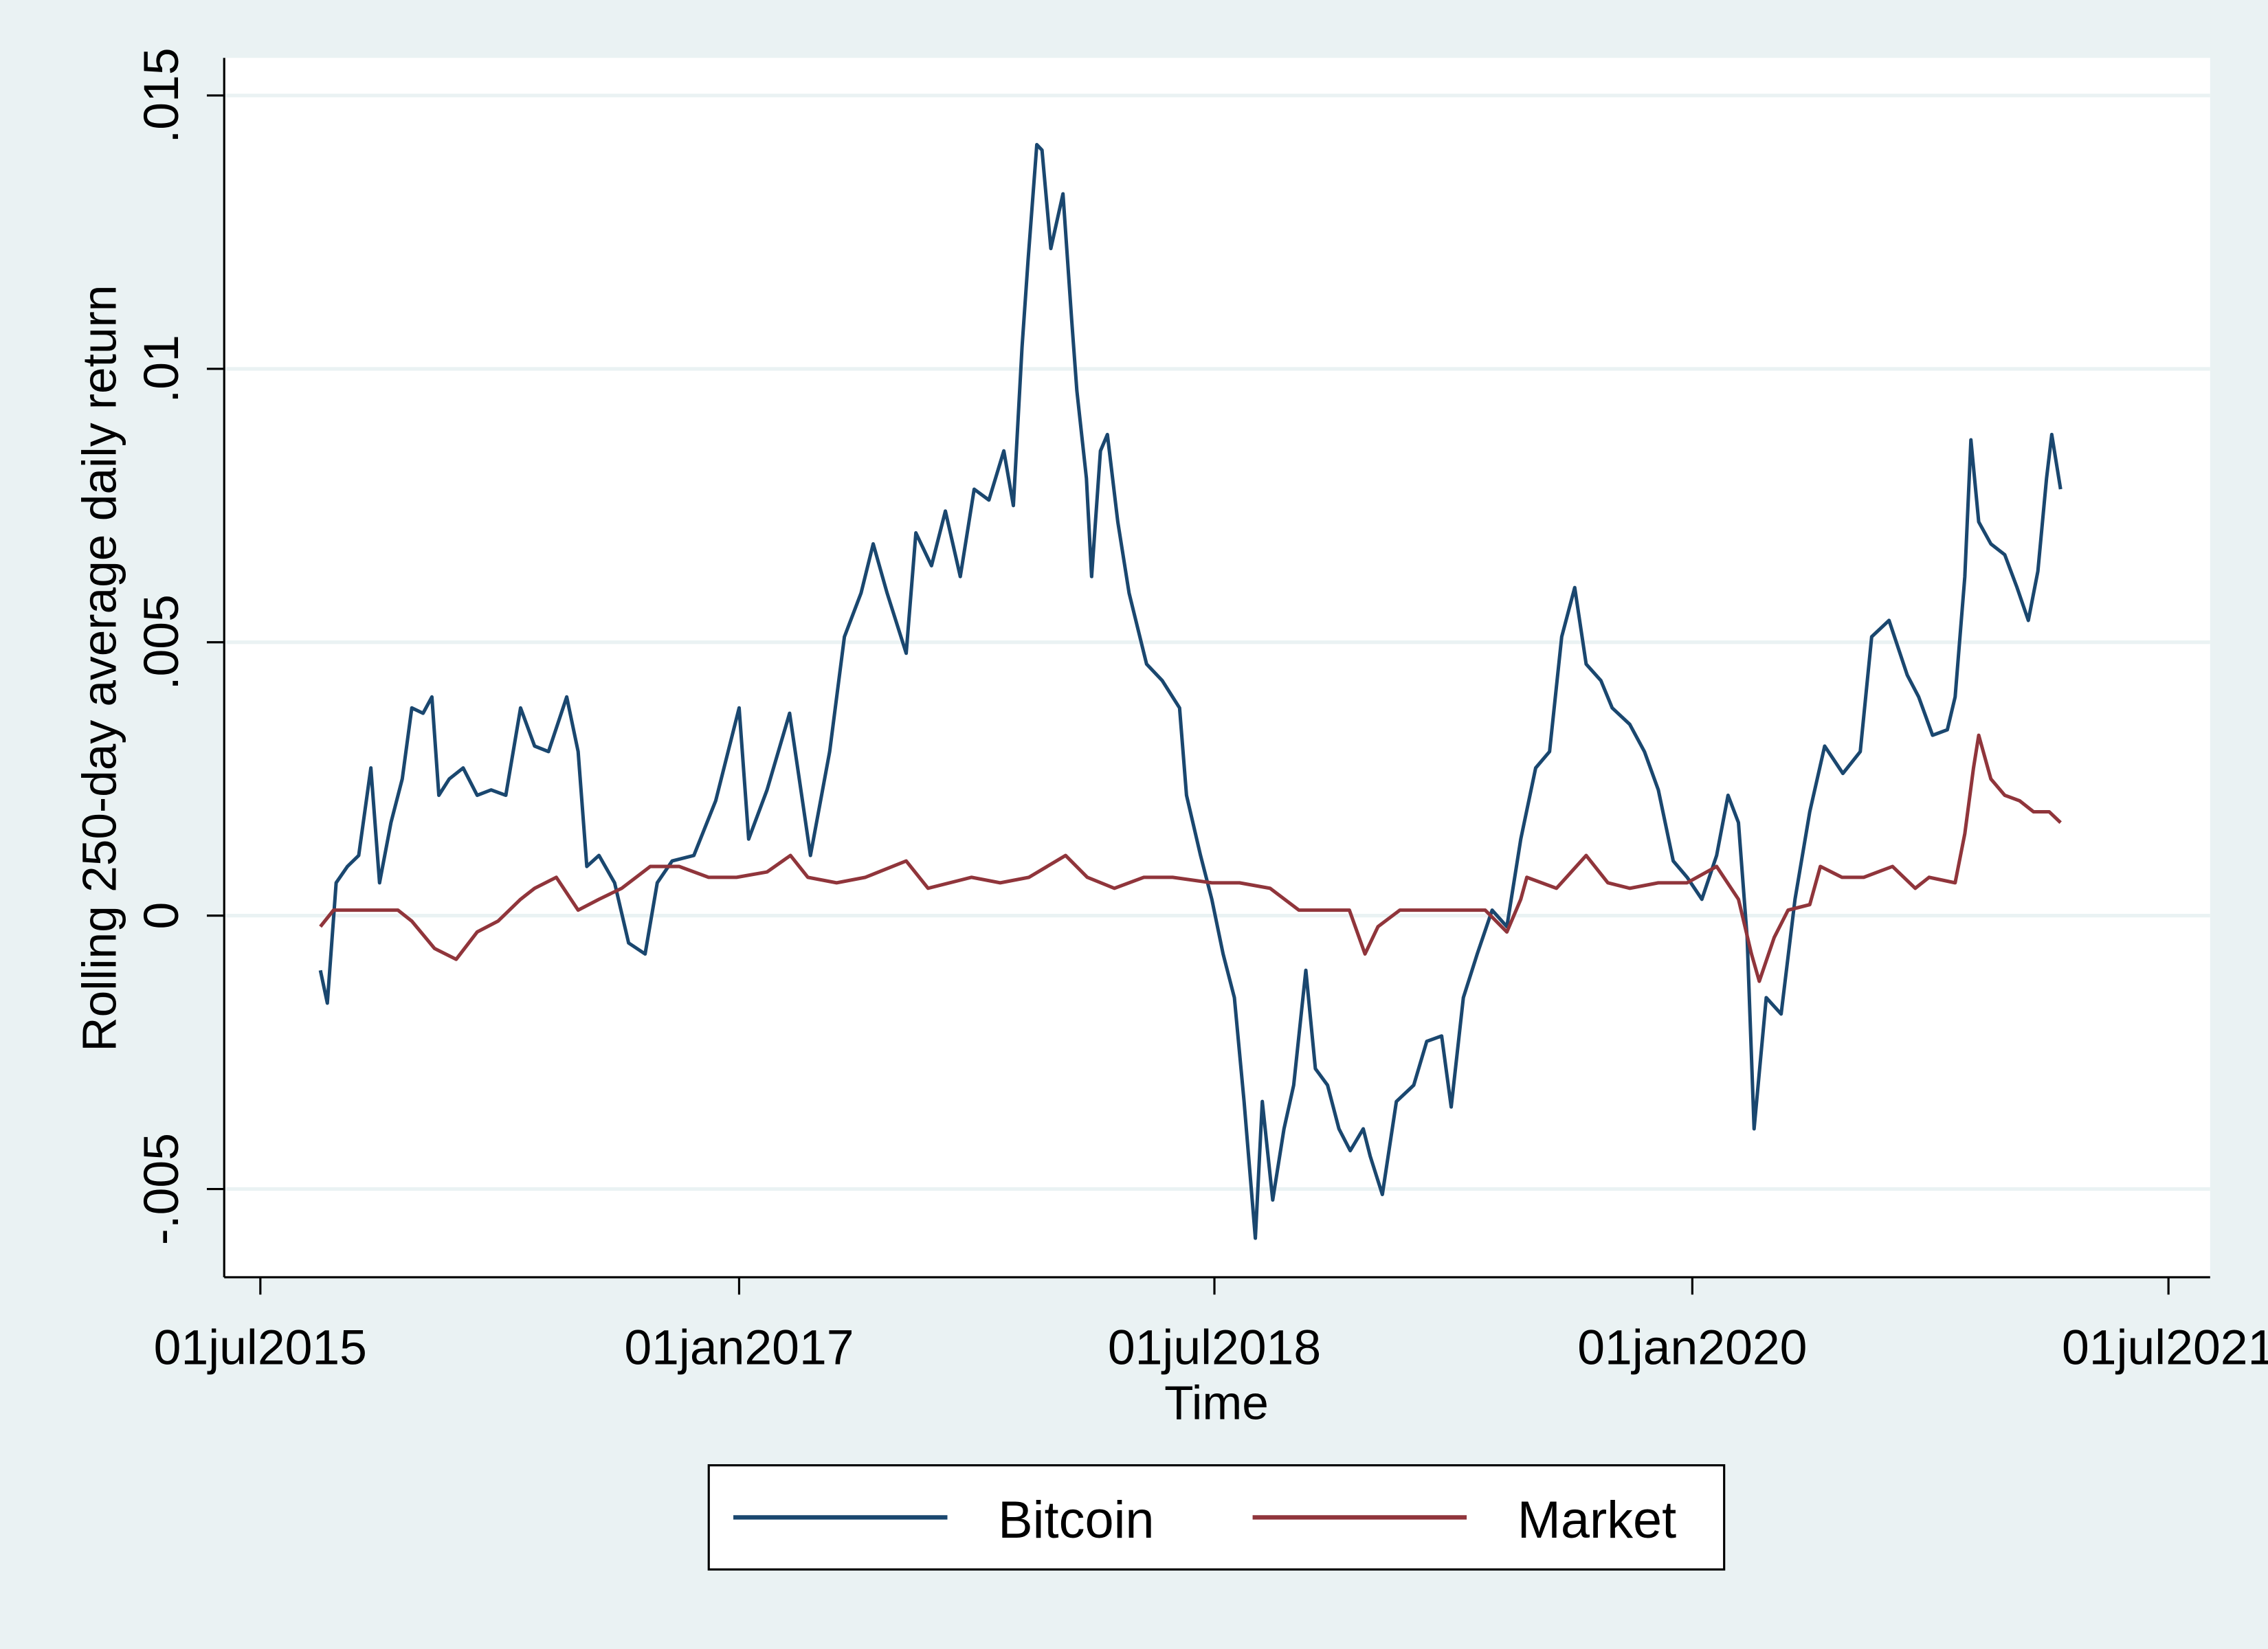  I want to click on y-tick-label: 0, so click(161, 916).